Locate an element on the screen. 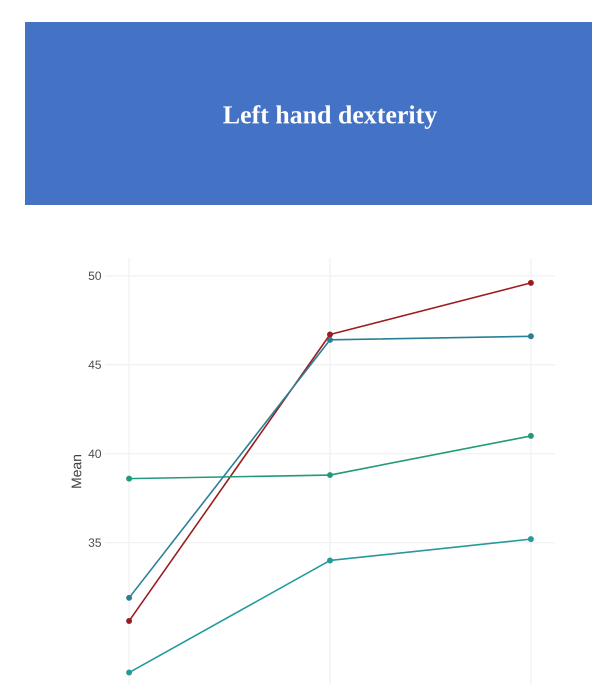  y-tick-label: 35 is located at coordinates (94, 542).